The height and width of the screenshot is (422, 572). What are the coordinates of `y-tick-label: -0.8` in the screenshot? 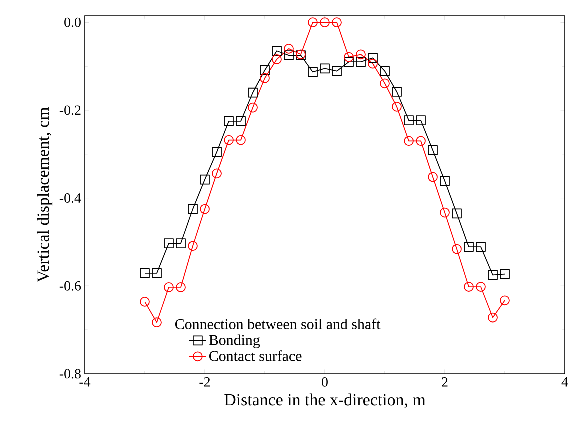 It's located at (70, 374).